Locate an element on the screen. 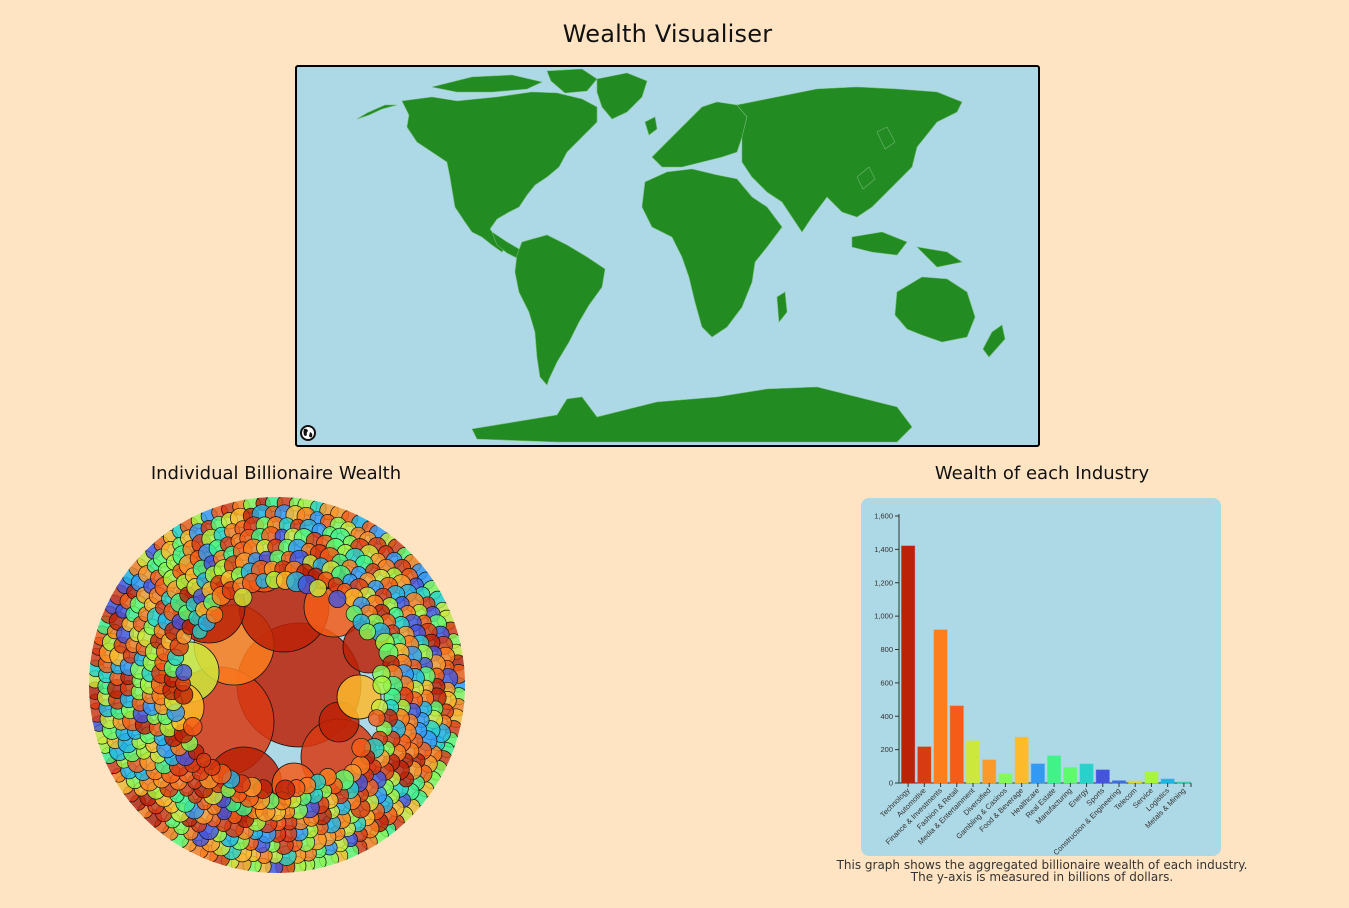 The height and width of the screenshot is (908, 1349). bubble-chart-title: Individual Billionaire Wealth is located at coordinates (276, 473).